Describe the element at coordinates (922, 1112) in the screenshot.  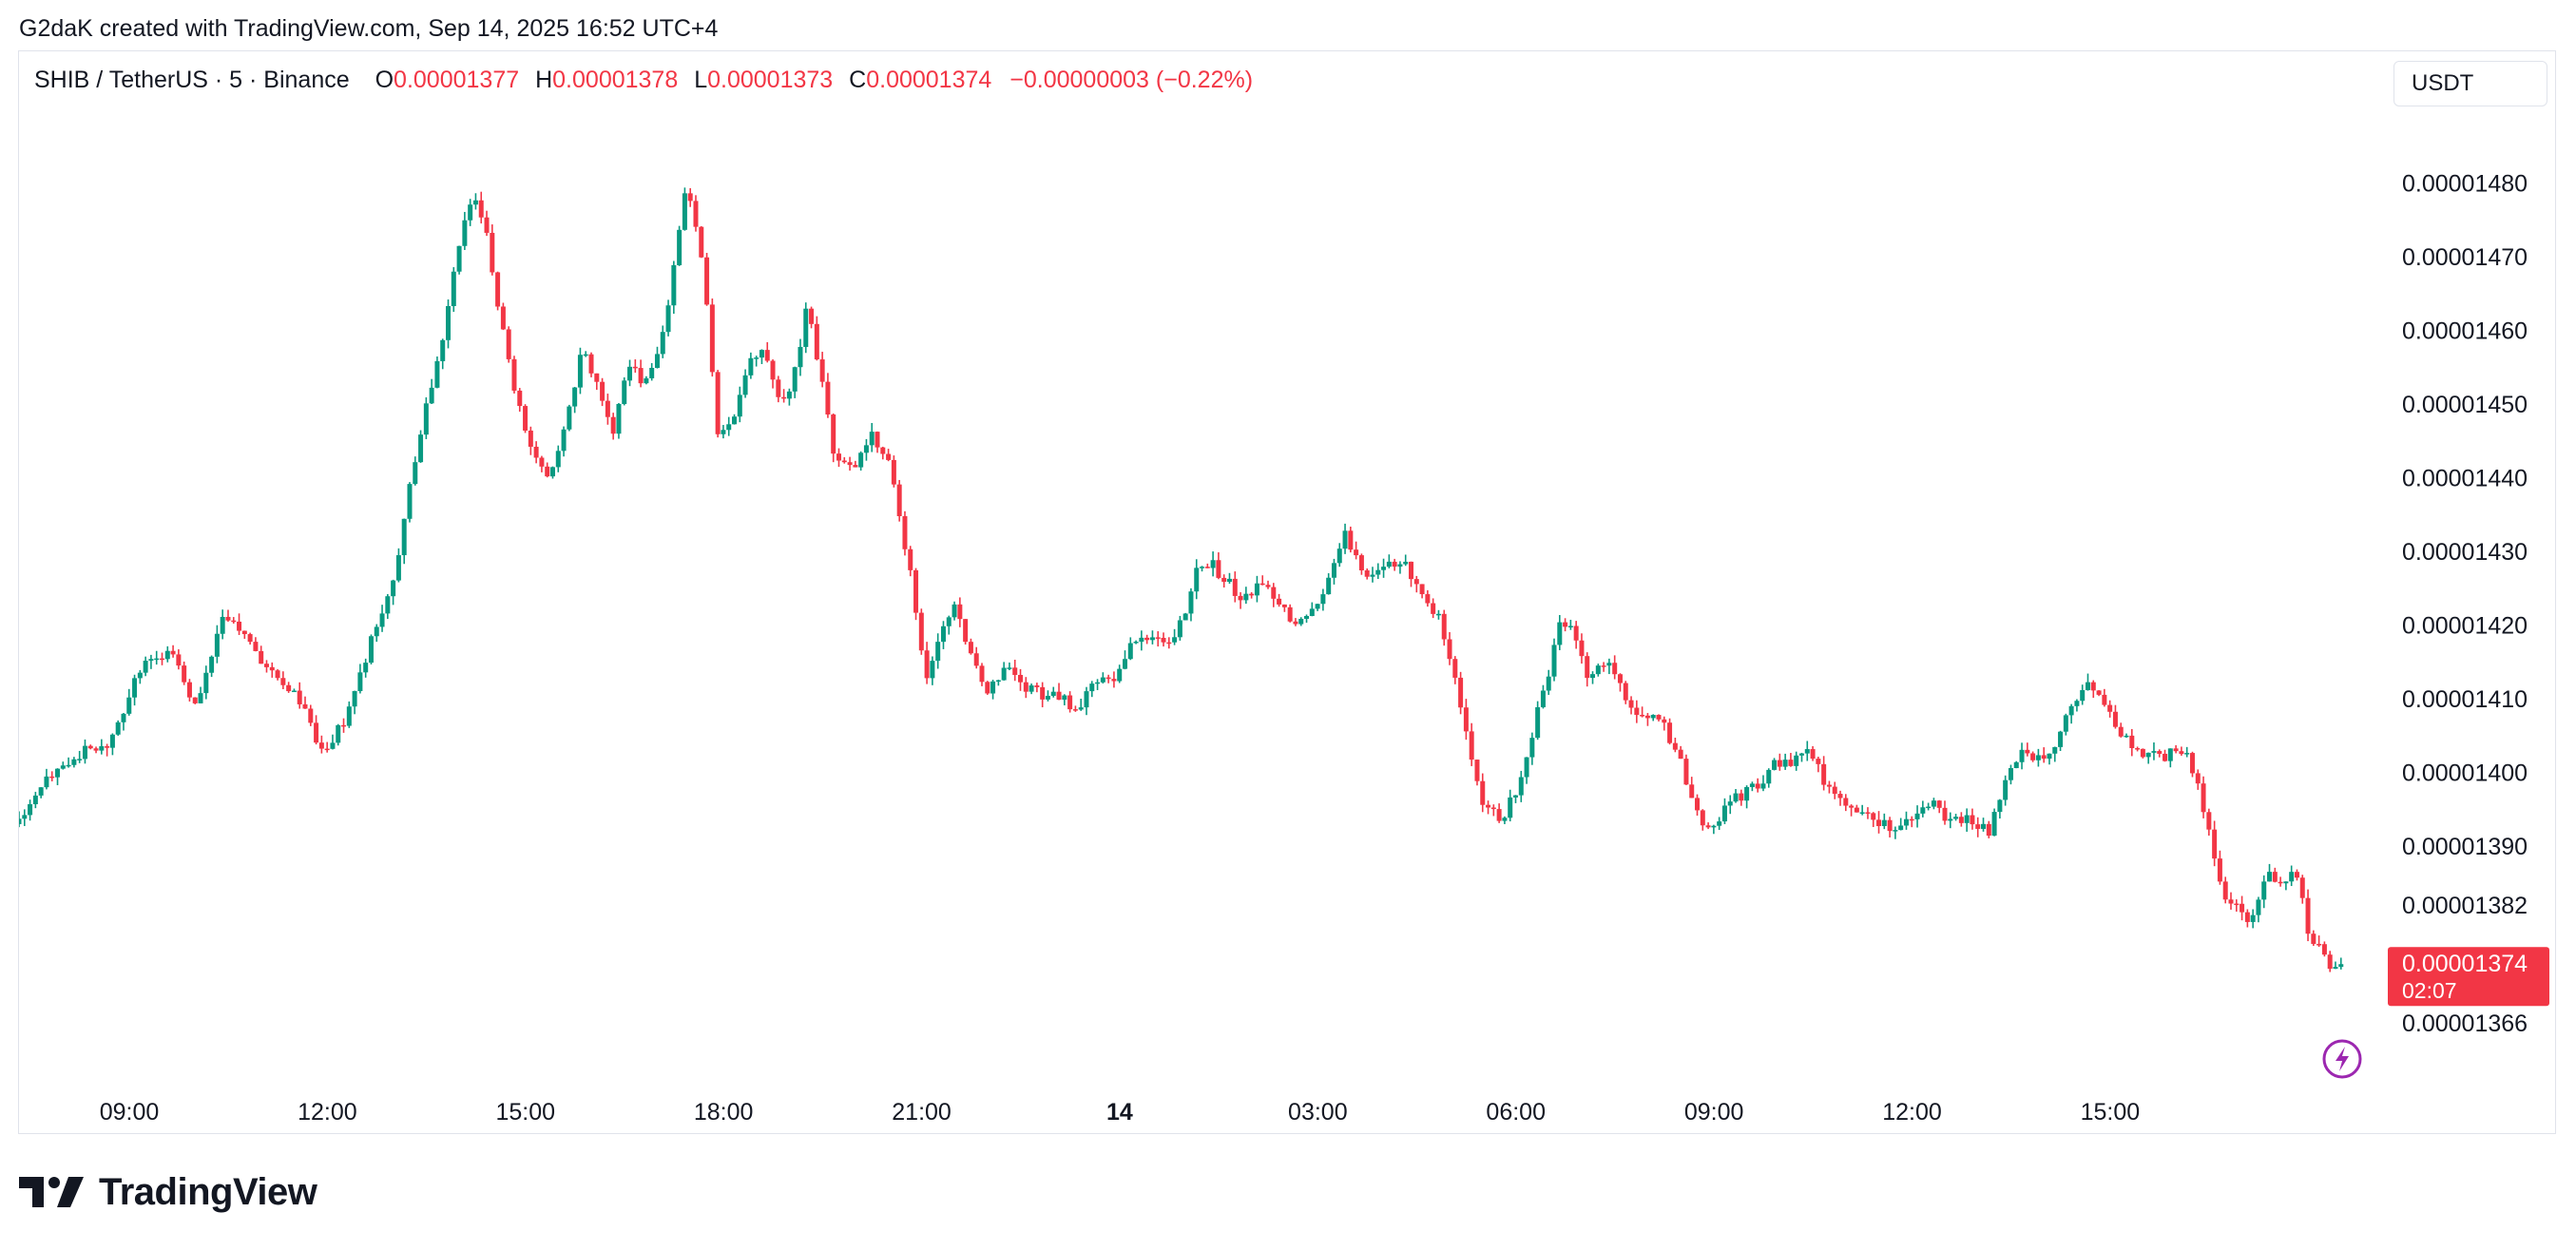
I see `time-tick-label: 21:00` at that location.